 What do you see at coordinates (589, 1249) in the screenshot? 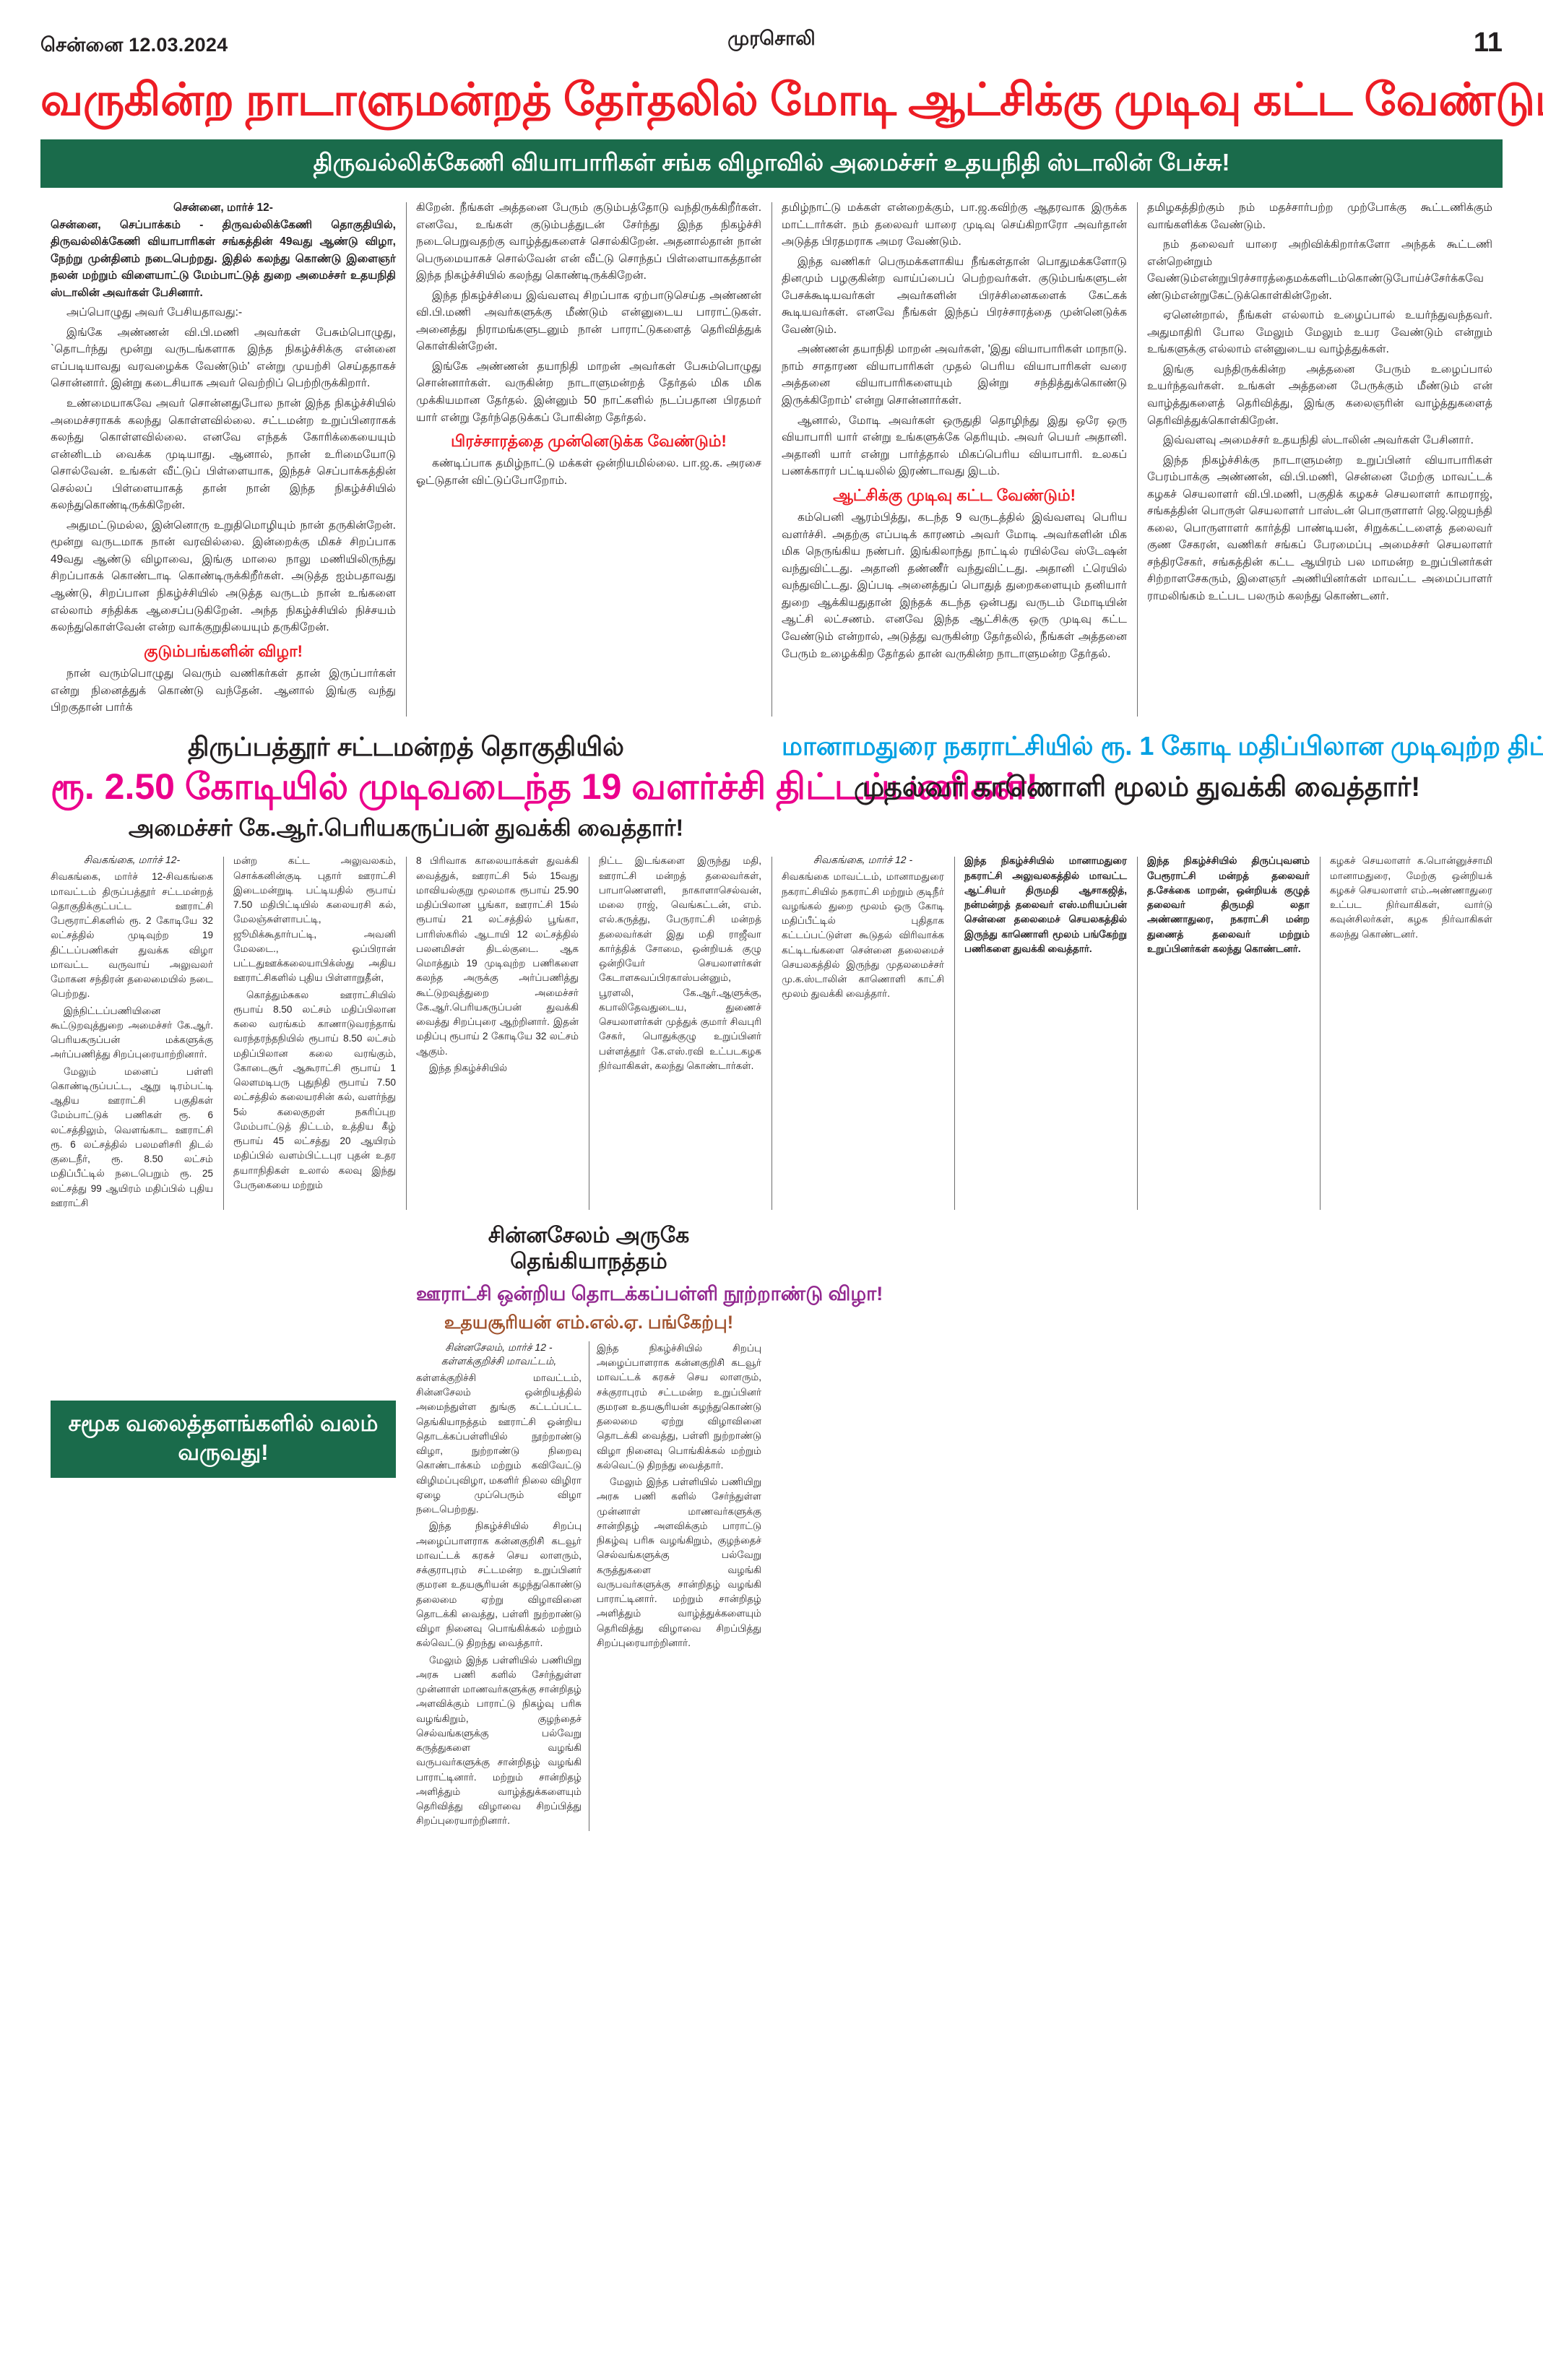
I see `article4-kicker: சின்னசேலம் அருகே தெங்கியாநத்தம்` at bounding box center [589, 1249].